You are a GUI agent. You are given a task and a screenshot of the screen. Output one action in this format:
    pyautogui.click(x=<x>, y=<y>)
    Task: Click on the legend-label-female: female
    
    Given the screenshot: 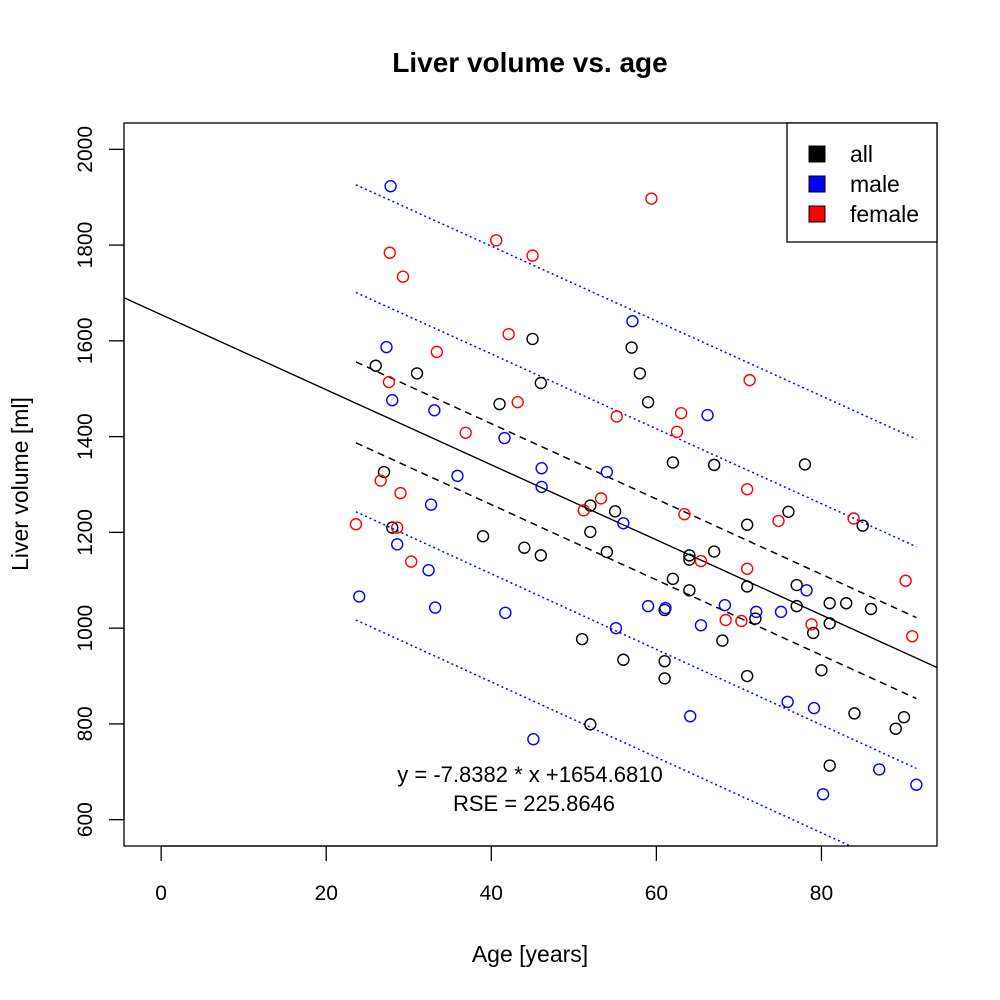 What is the action you would take?
    pyautogui.click(x=884, y=214)
    